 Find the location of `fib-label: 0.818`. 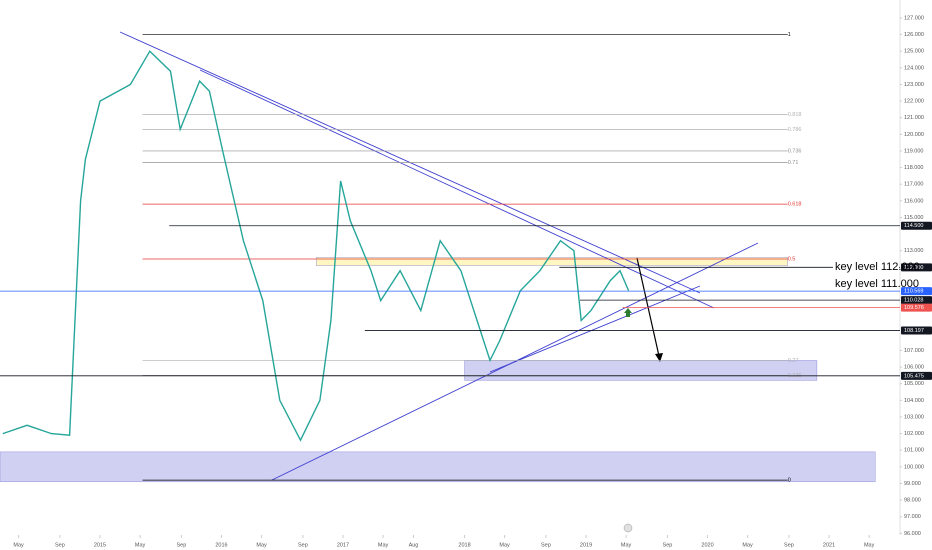

fib-label: 0.818 is located at coordinates (795, 115).